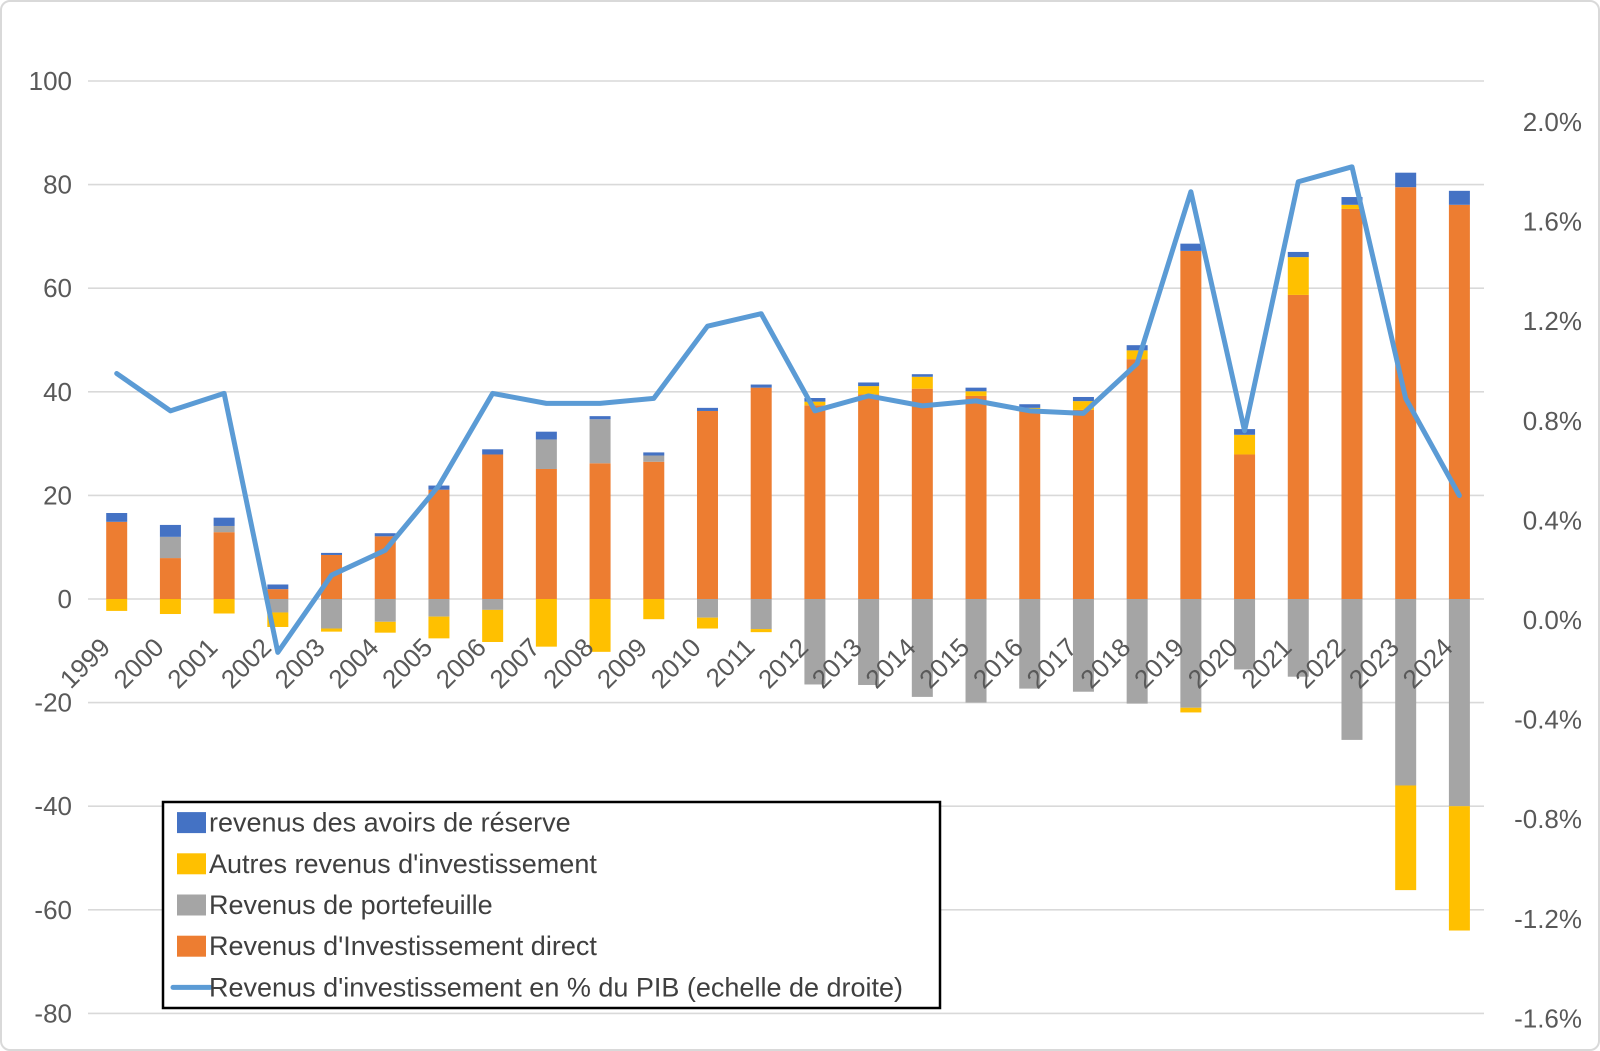 Image resolution: width=1600 pixels, height=1051 pixels. What do you see at coordinates (1552, 421) in the screenshot?
I see `right-axis-tick: 0.8%` at bounding box center [1552, 421].